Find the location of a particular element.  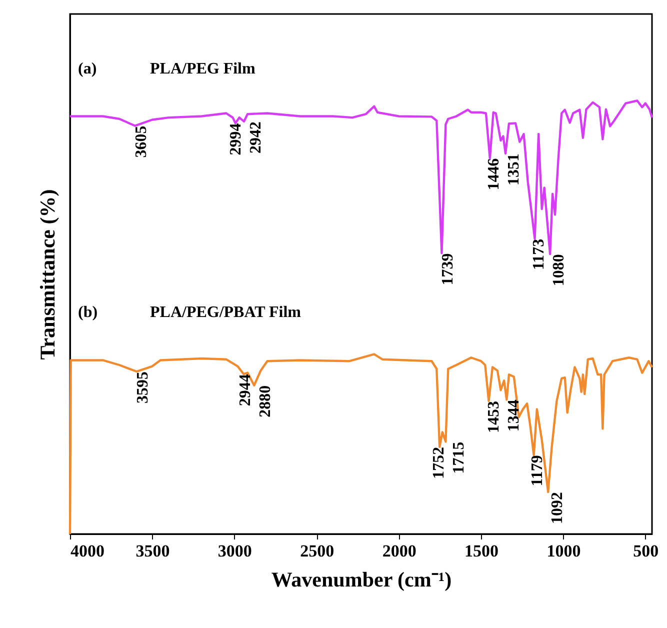

annotation: 1351 is located at coordinates (514, 170).